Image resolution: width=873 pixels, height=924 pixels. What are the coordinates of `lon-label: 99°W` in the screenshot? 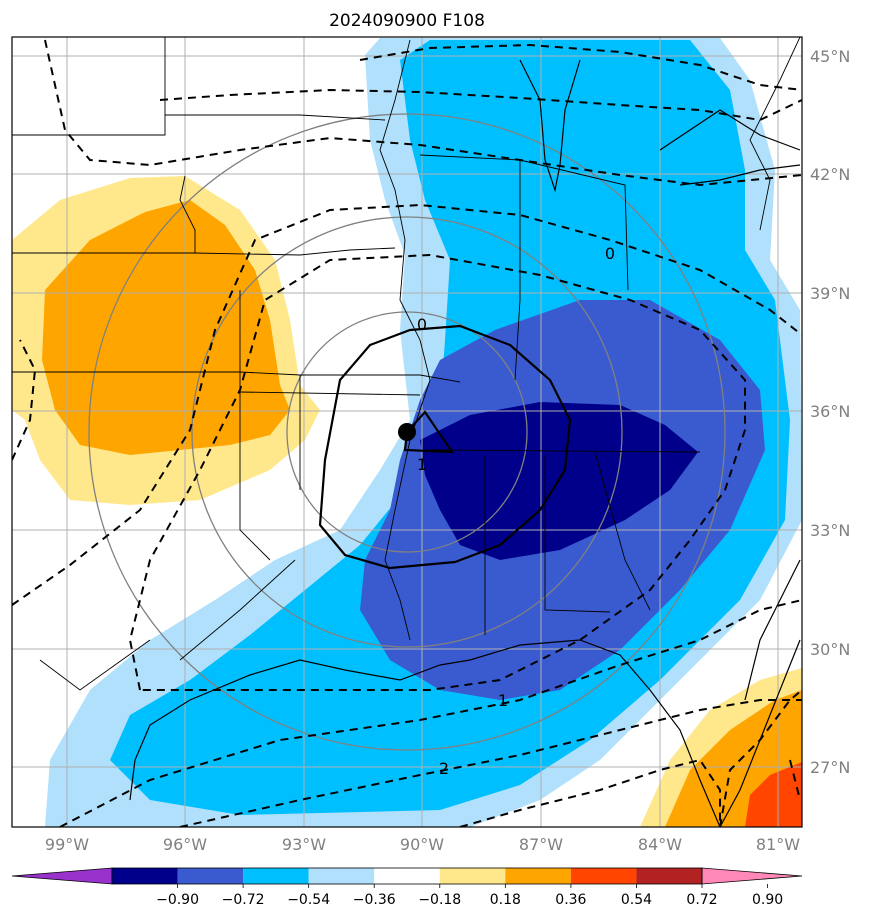 It's located at (67, 844).